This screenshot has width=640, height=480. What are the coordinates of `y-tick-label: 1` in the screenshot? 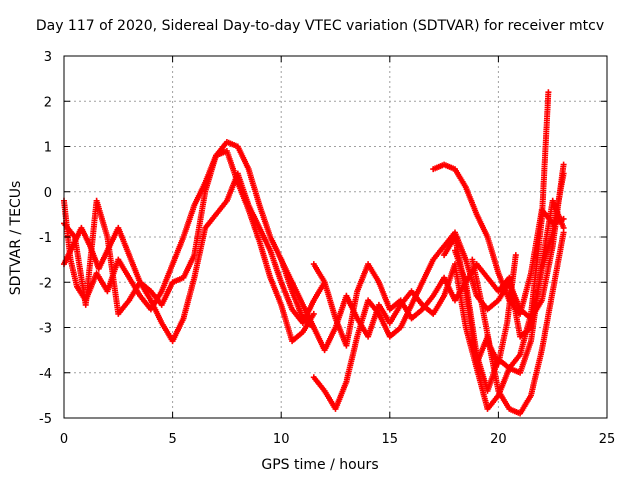 It's located at (48, 148).